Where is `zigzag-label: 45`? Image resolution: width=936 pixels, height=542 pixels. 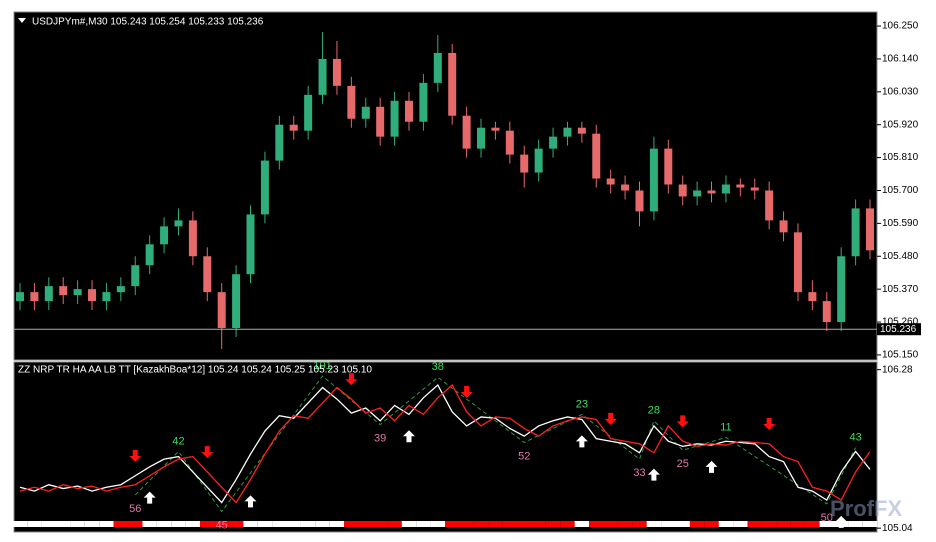
zigzag-label: 45 is located at coordinates (222, 525).